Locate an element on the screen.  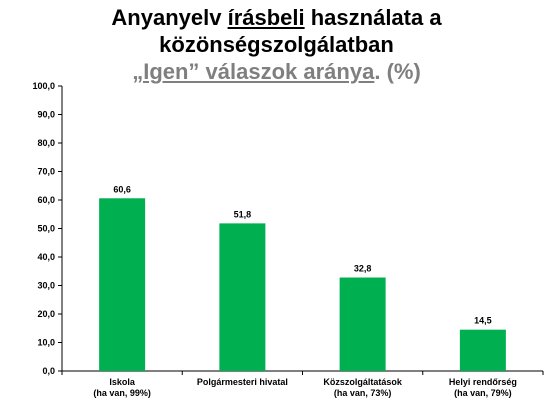
title-line-1: Anyanyelv írásbeli használata a is located at coordinates (276, 17).